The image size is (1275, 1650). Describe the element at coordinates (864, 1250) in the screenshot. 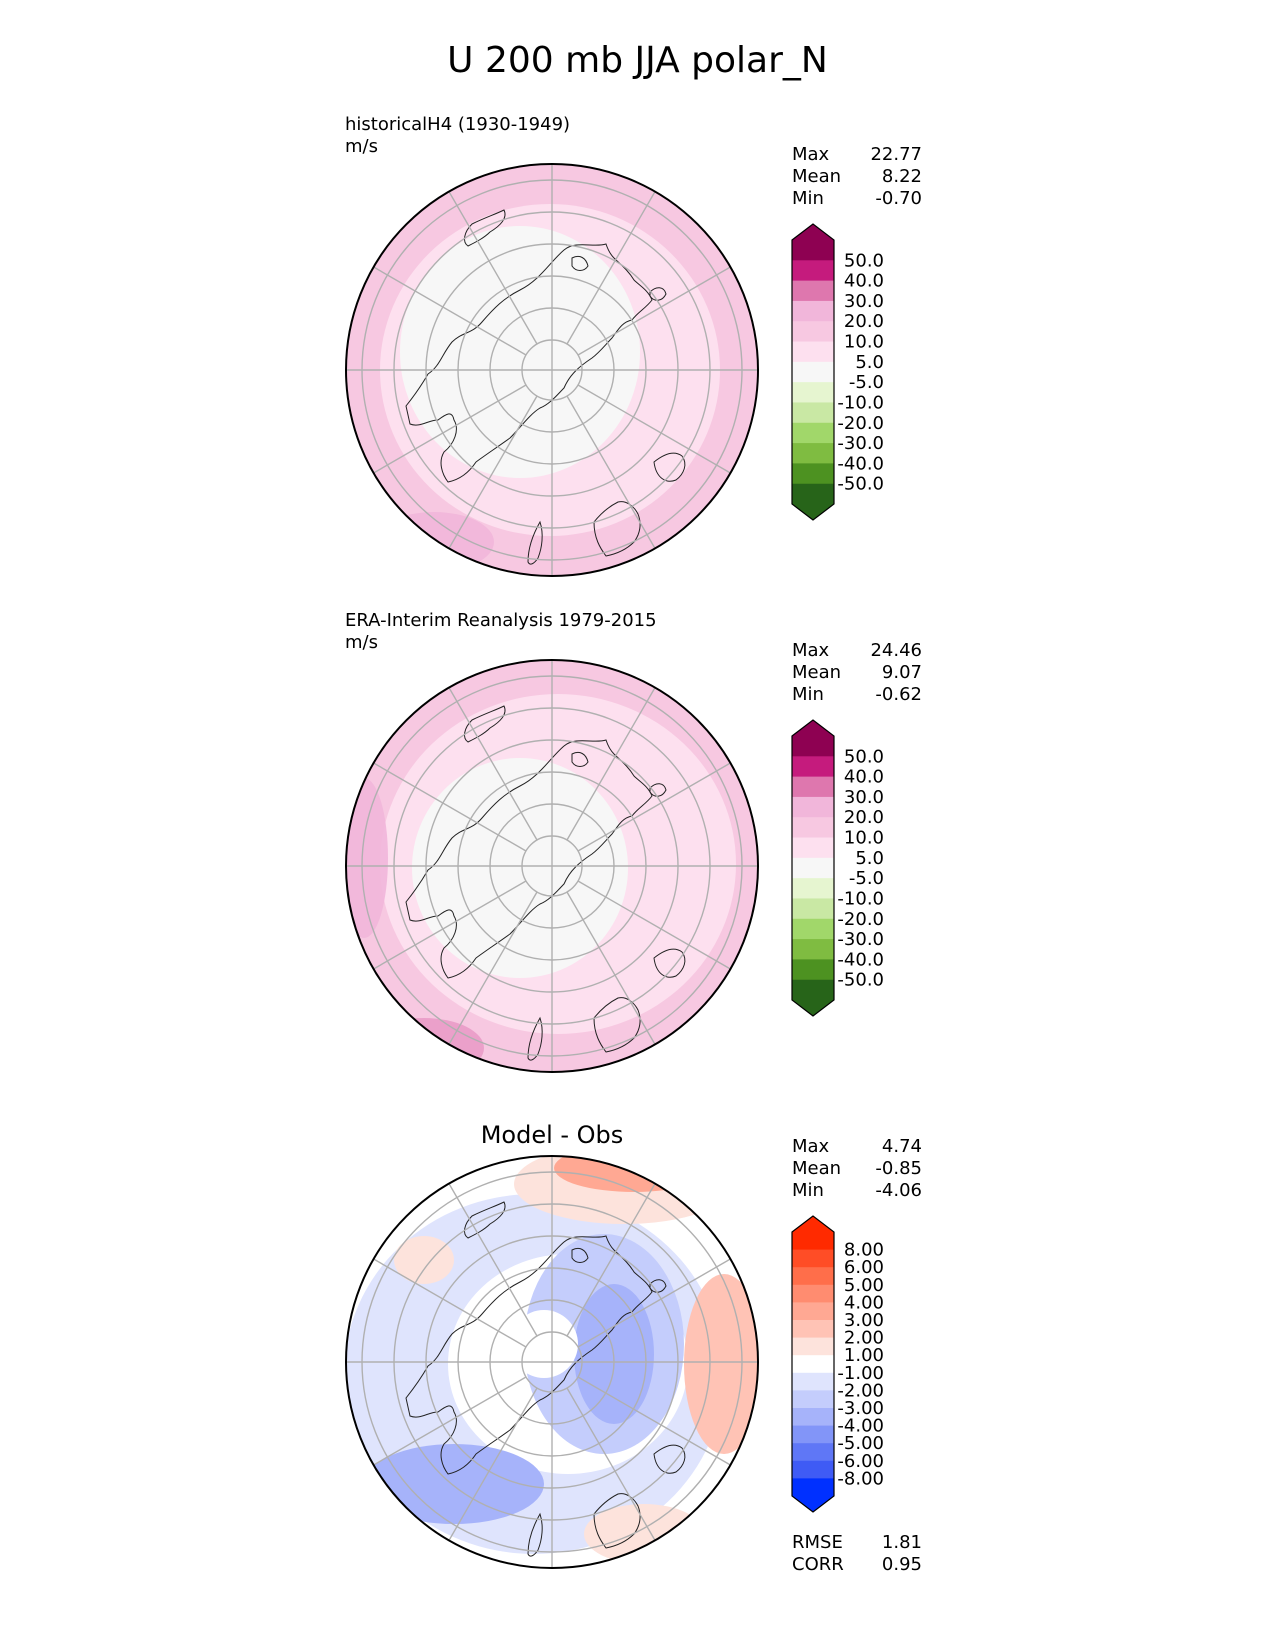

I see `colorbar-tick-label: 8.00` at that location.